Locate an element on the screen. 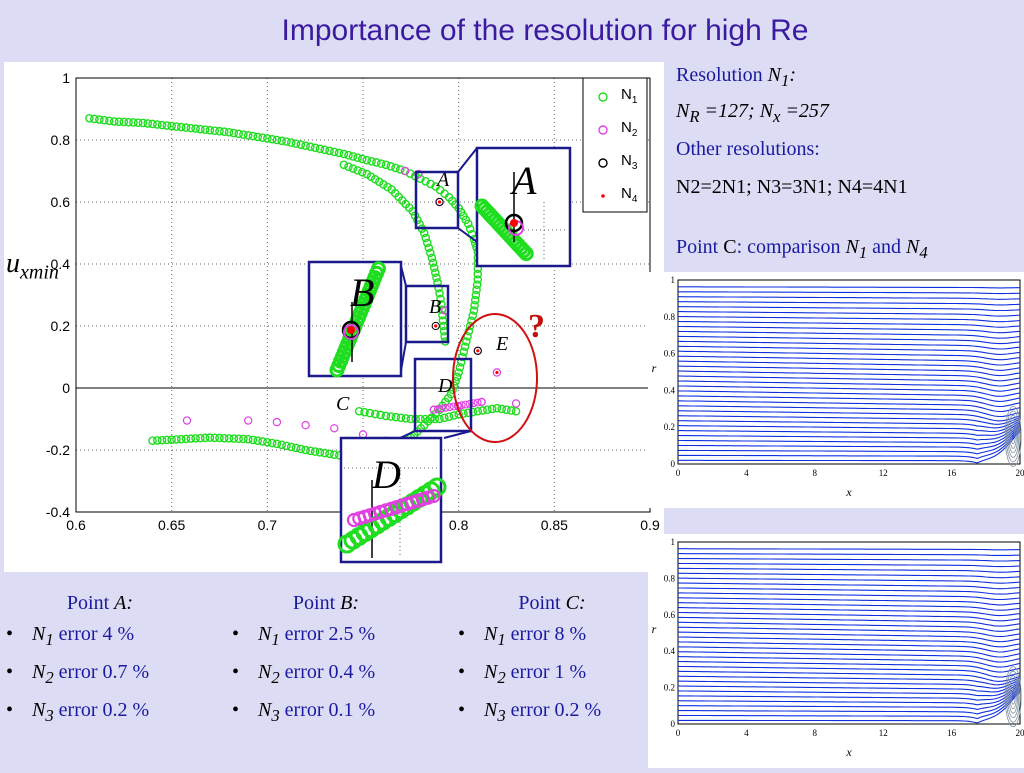  resolution-line: Resolution N1: is located at coordinates (736, 77).